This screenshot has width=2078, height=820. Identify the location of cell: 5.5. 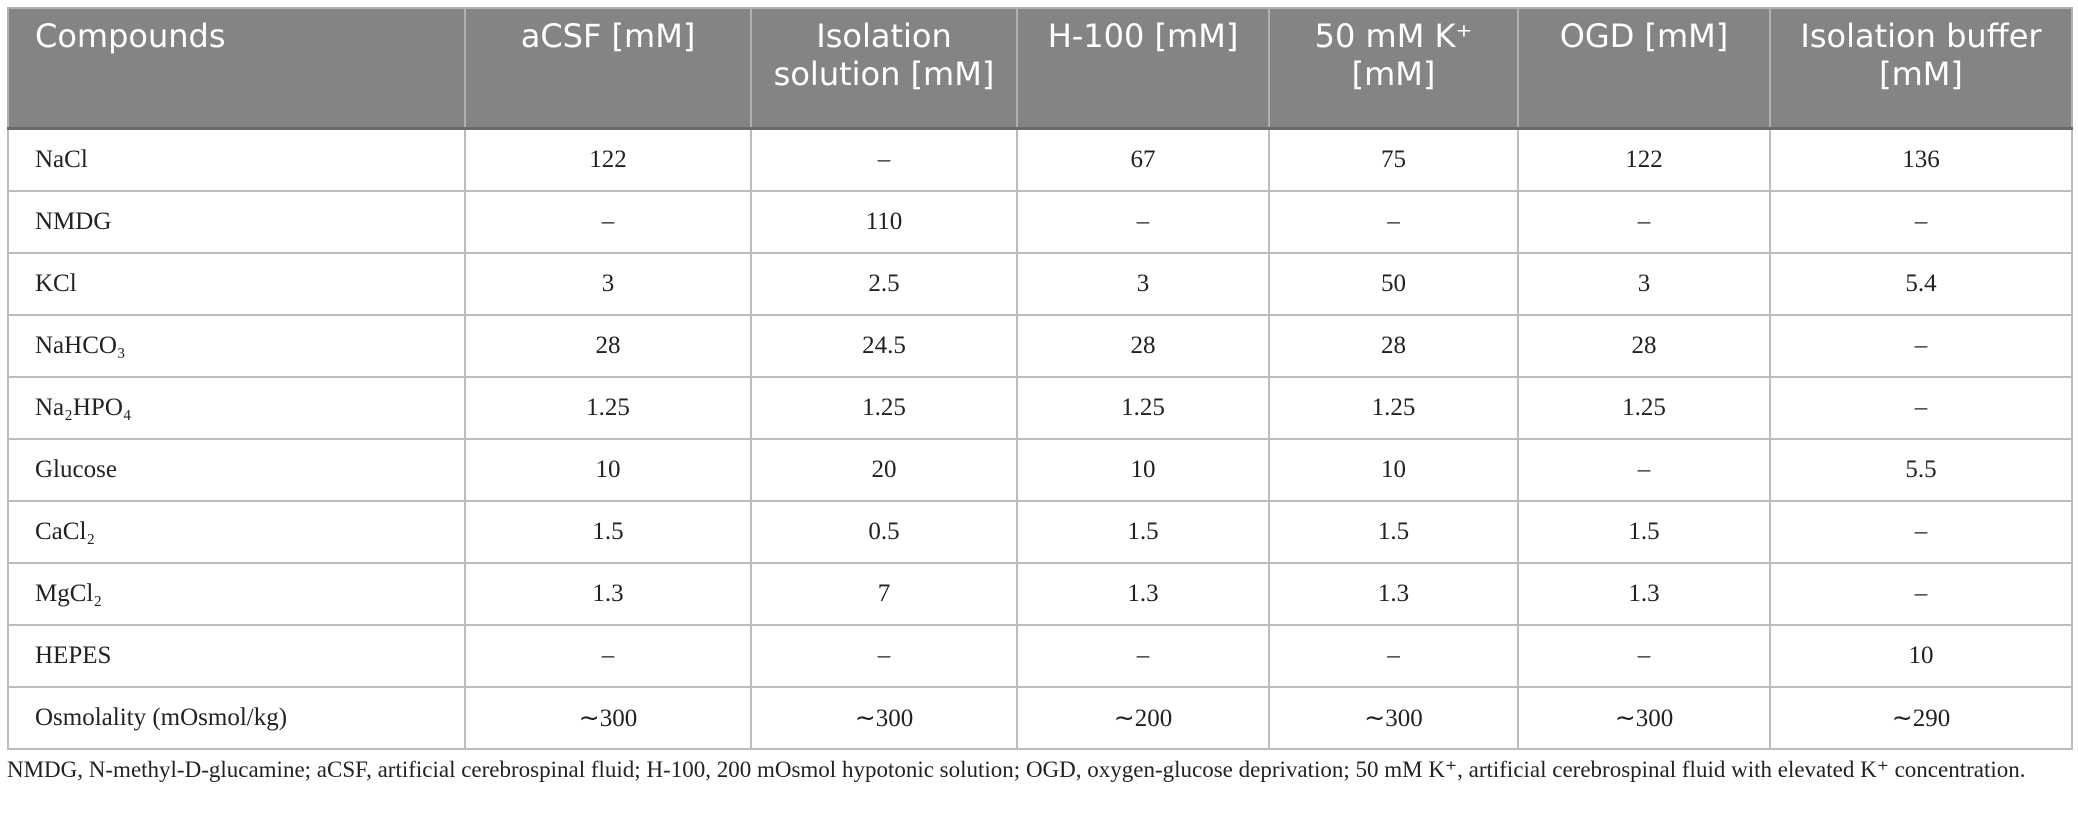
(1921, 470).